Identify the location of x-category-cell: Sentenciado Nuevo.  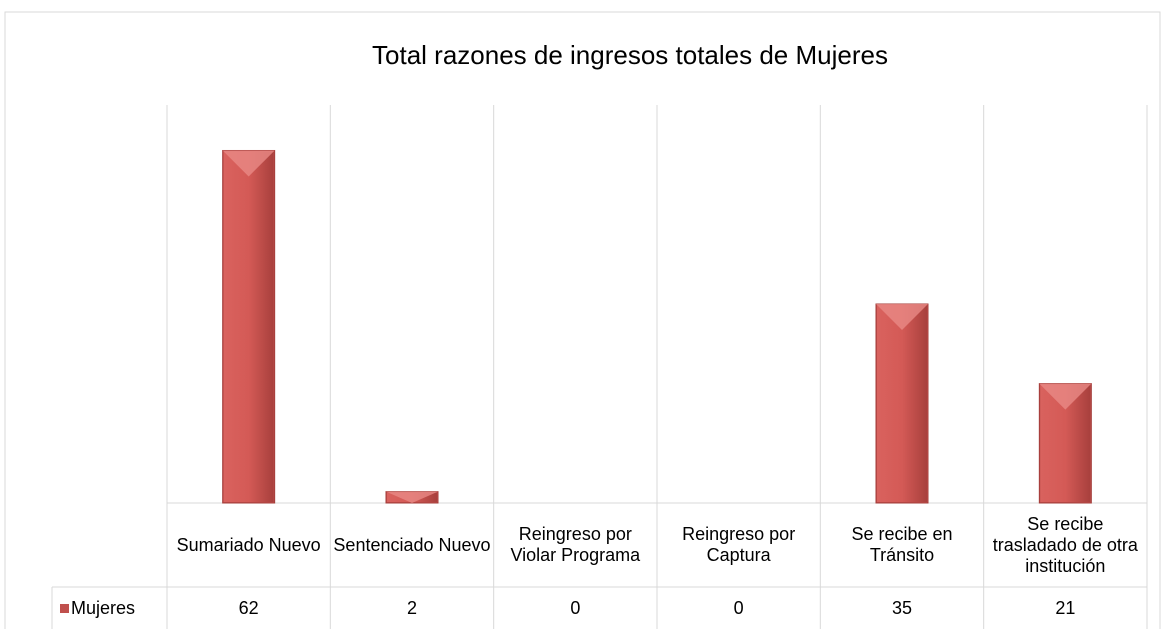
(412, 544).